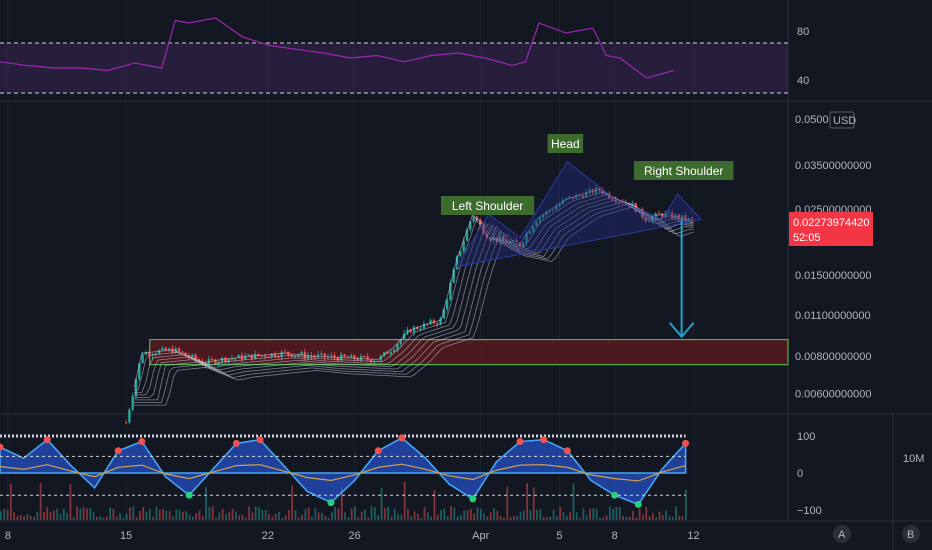 The image size is (932, 550). What do you see at coordinates (681, 279) in the screenshot?
I see `target-arrow` at bounding box center [681, 279].